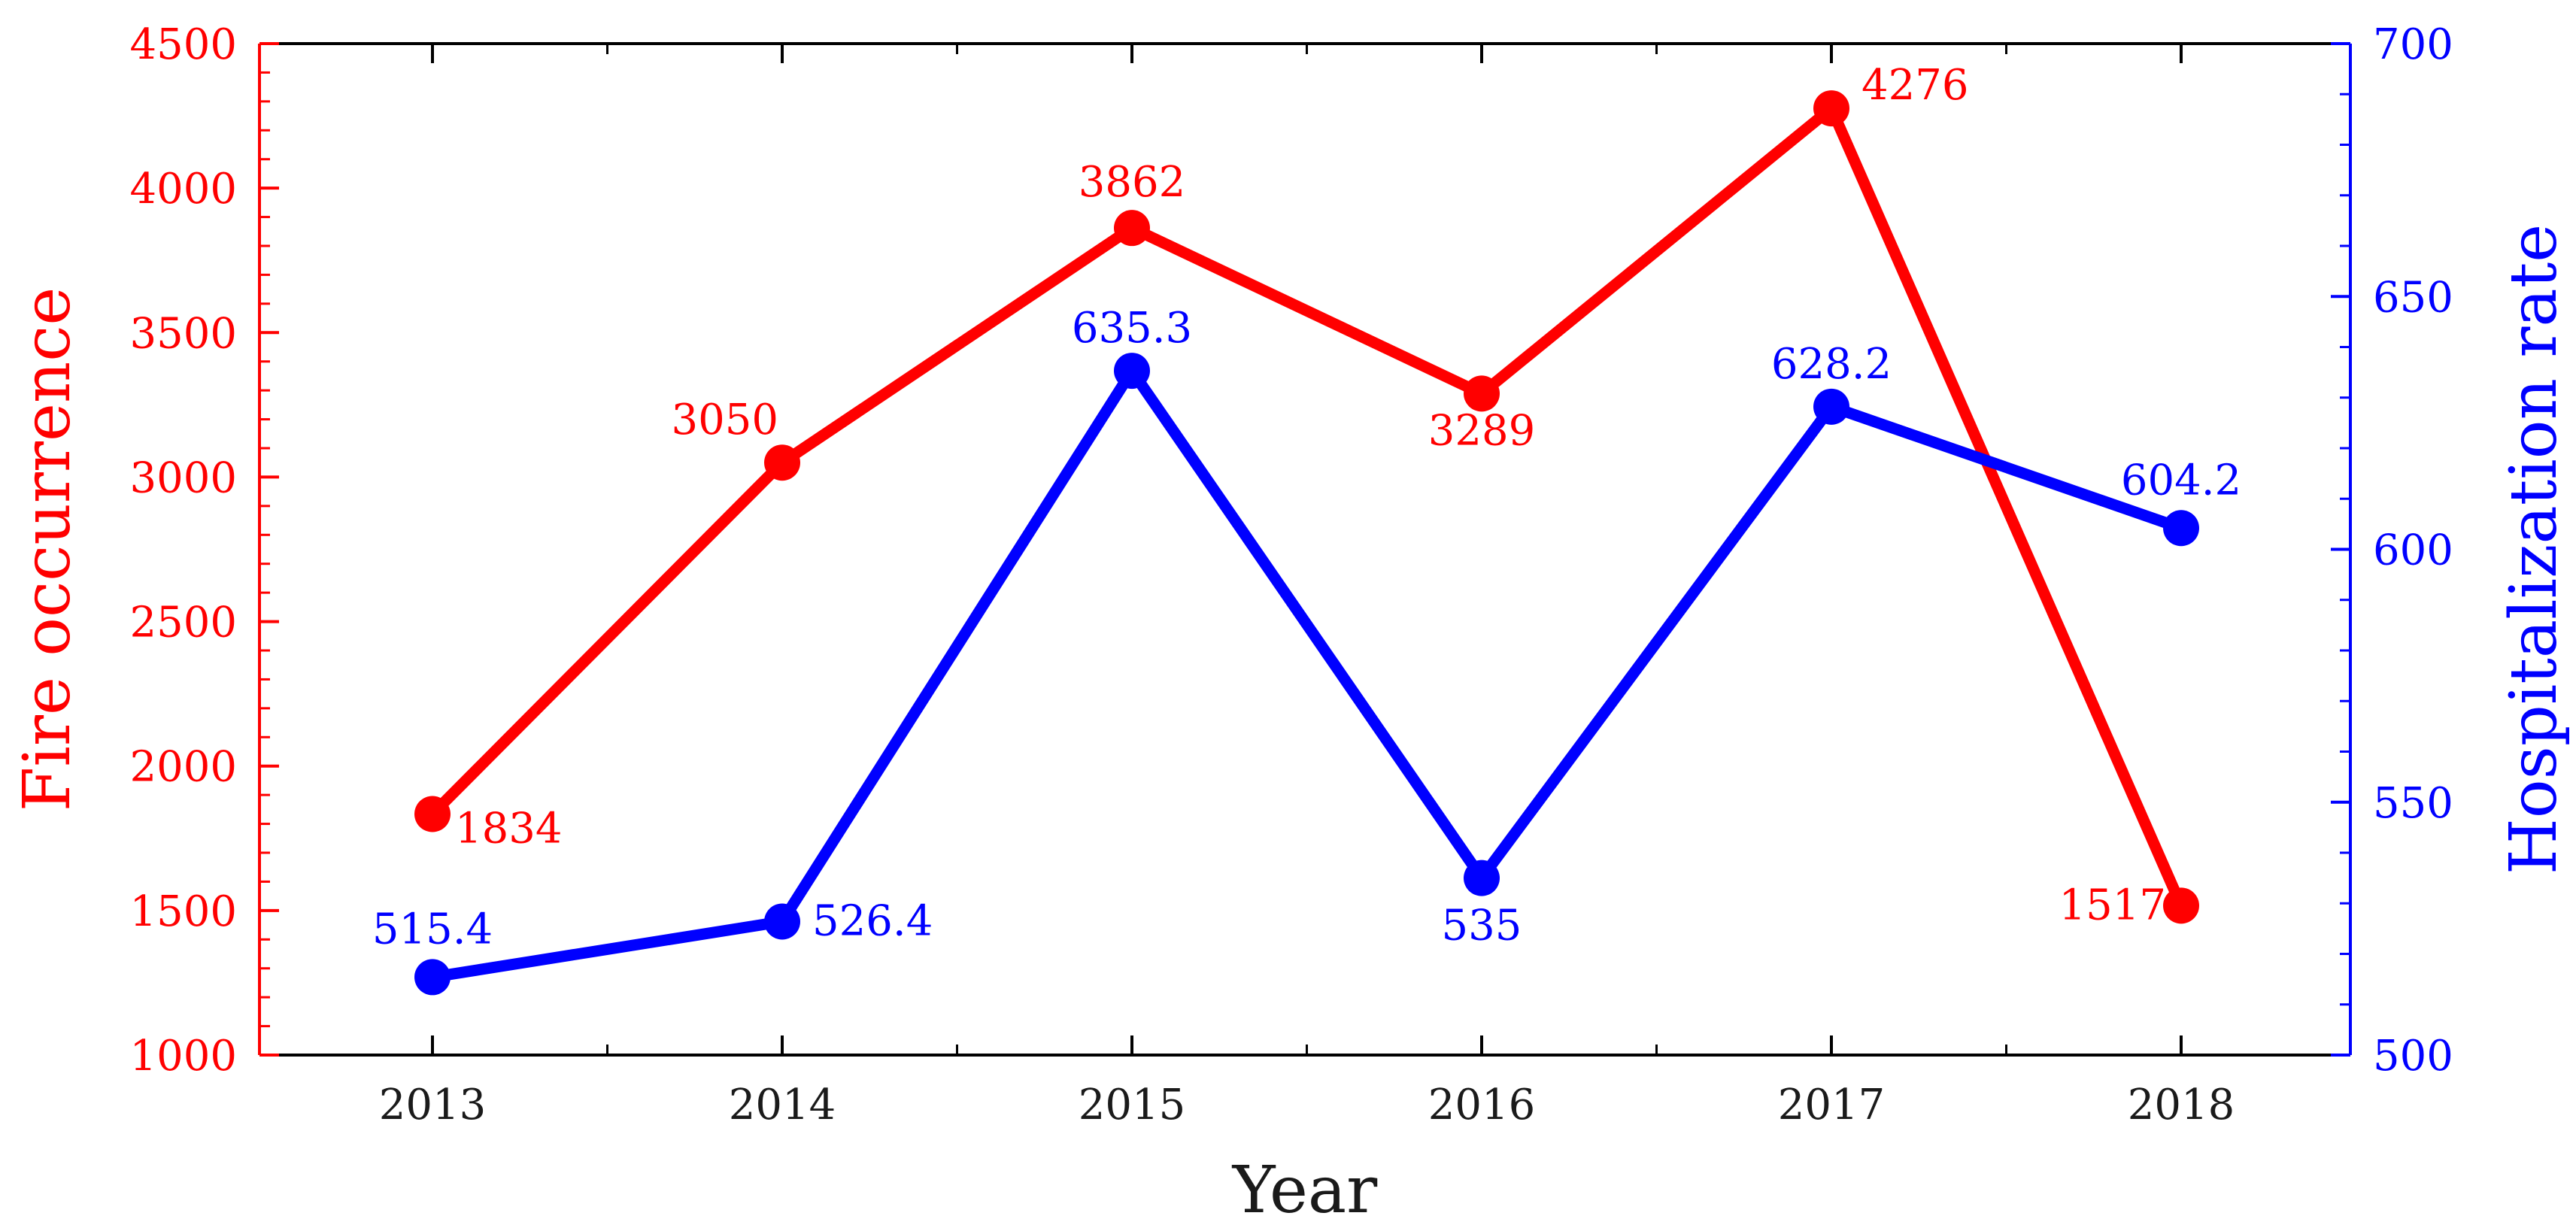  What do you see at coordinates (1482, 926) in the screenshot?
I see `data-label-right: 535` at bounding box center [1482, 926].